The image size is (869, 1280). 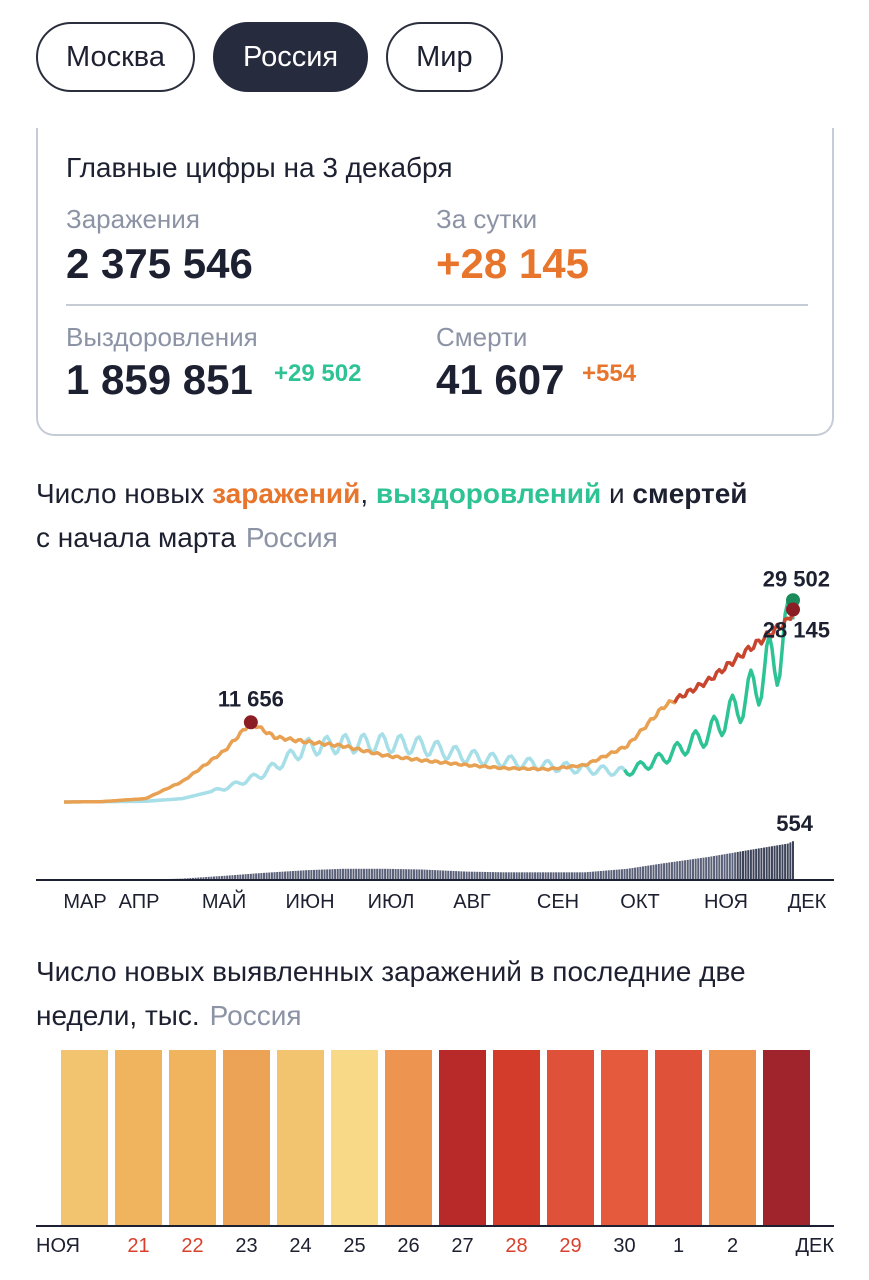 What do you see at coordinates (793, 609) in the screenshot?
I see `infections-end-dot` at bounding box center [793, 609].